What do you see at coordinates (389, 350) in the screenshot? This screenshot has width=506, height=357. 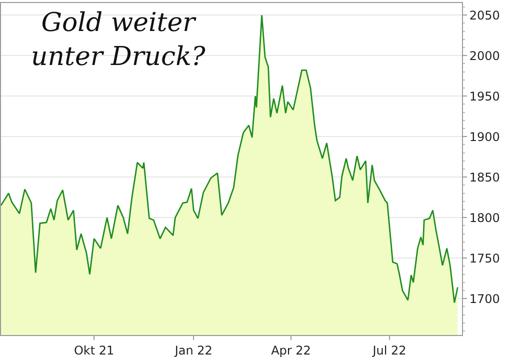 I see `x-tick-label: Jul 22` at bounding box center [389, 350].